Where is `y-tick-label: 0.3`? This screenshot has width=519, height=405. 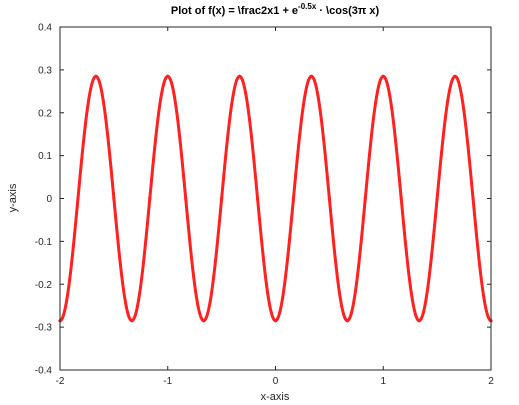 y-tick-label: 0.3 is located at coordinates (45, 70).